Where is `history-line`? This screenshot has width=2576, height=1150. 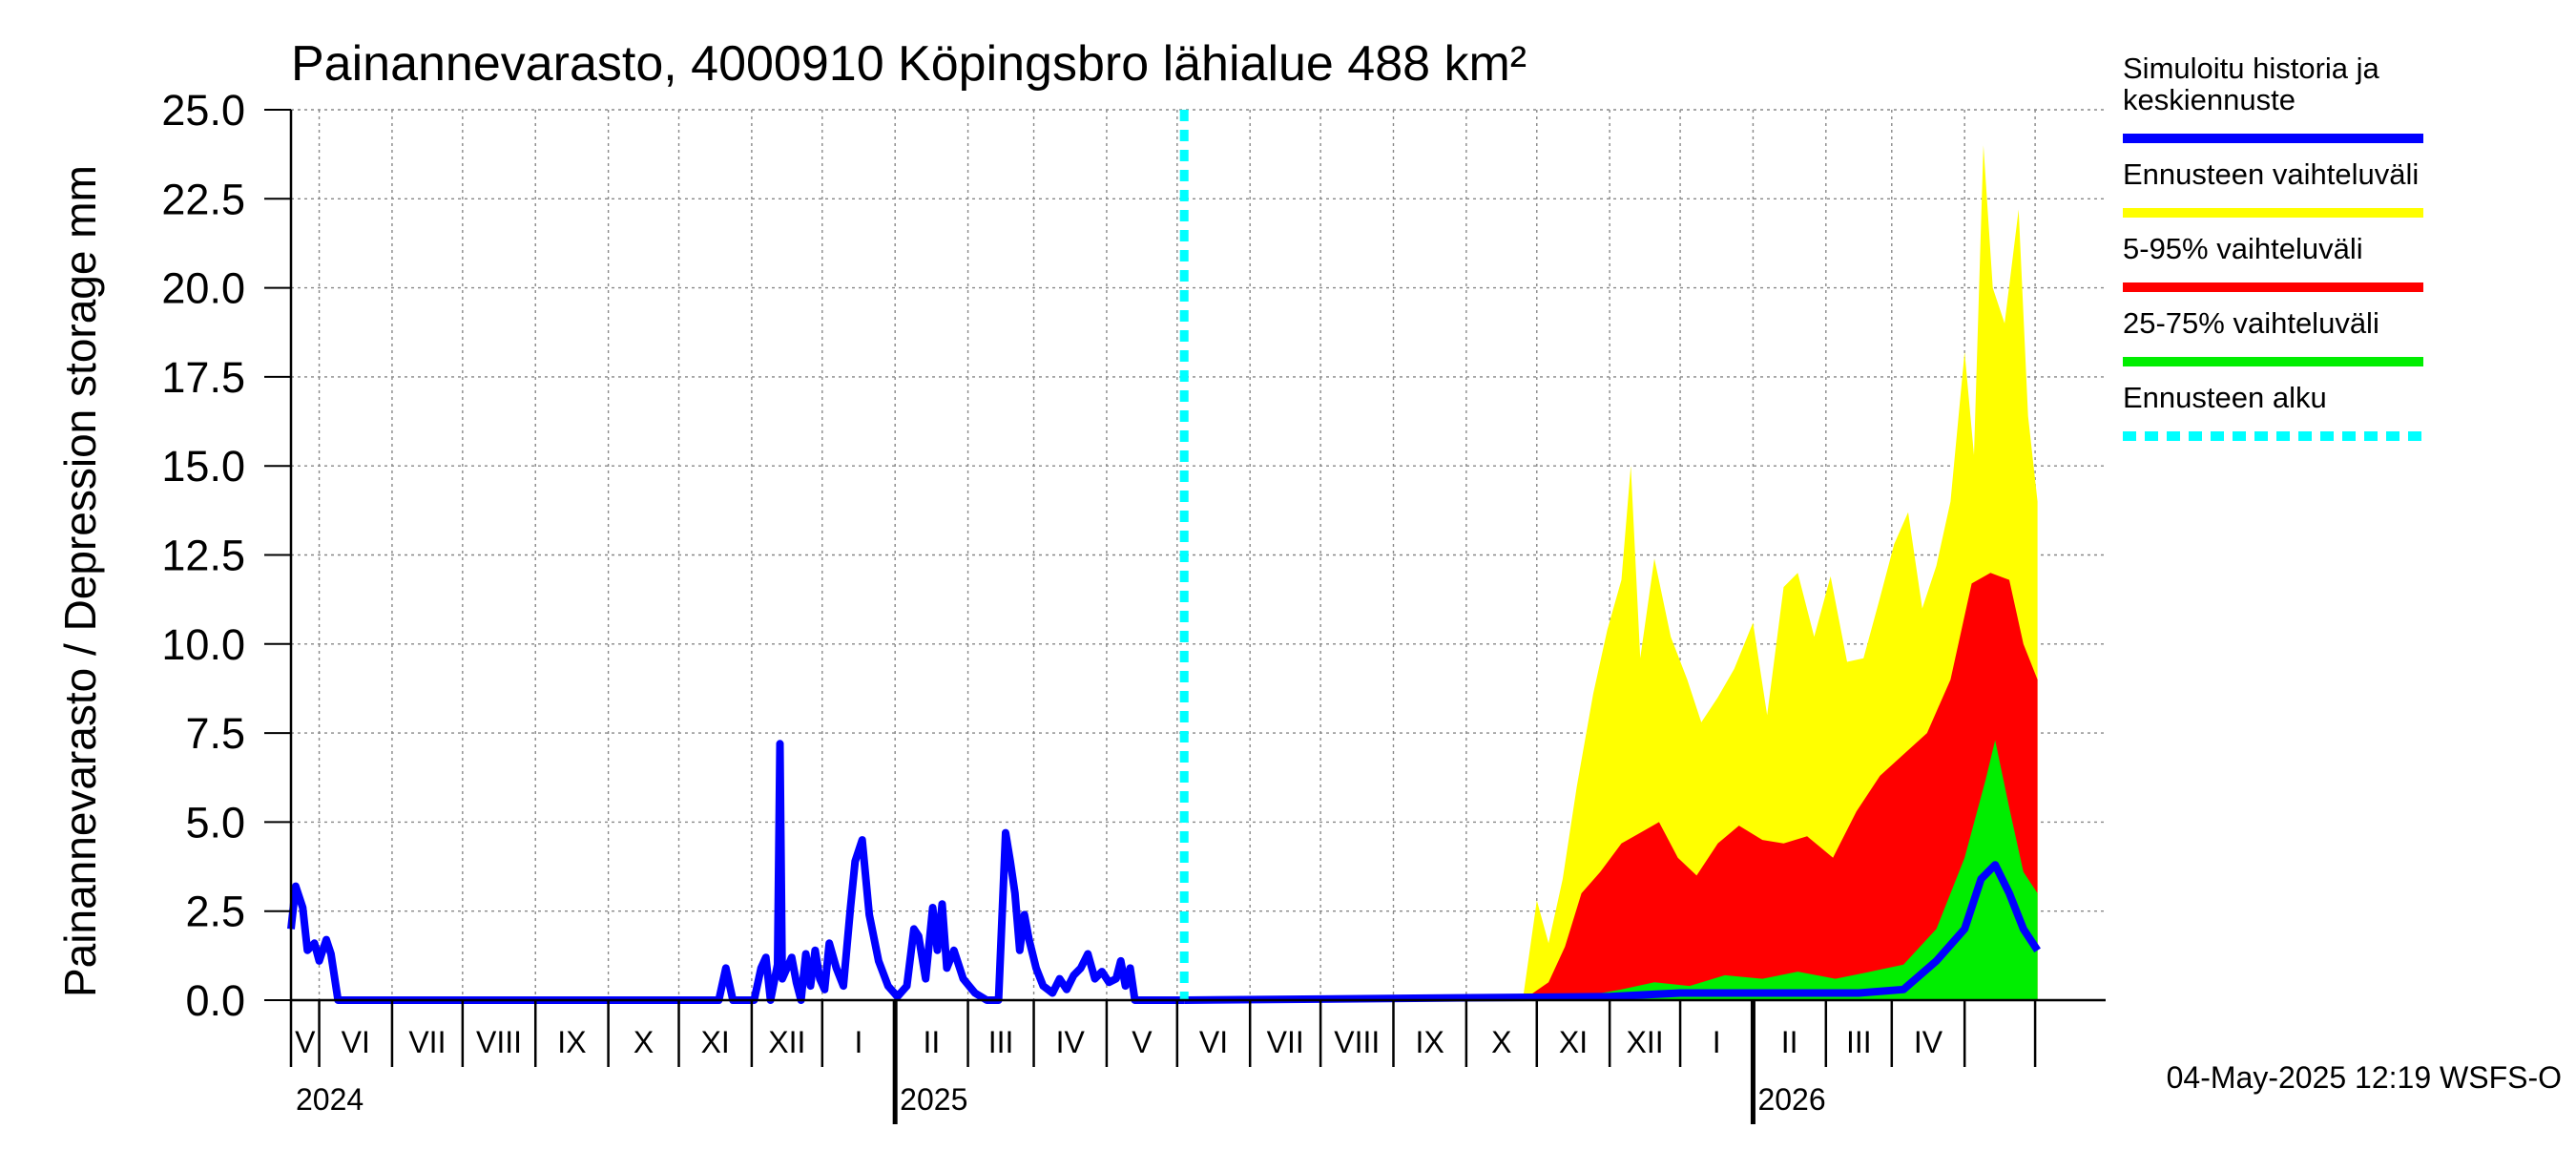 history-line is located at coordinates (736, 872).